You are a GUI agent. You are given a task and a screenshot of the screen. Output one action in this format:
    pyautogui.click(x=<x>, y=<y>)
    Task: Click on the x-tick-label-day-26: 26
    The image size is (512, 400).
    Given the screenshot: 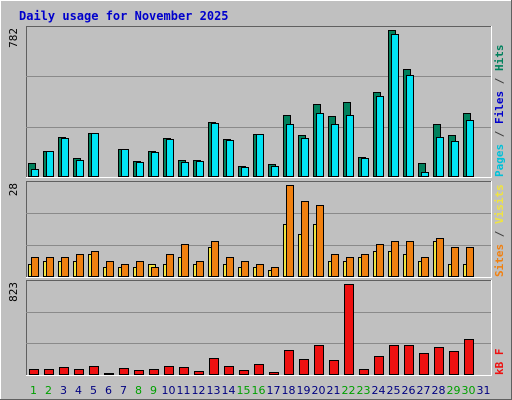 What is the action you would take?
    pyautogui.click(x=409, y=390)
    